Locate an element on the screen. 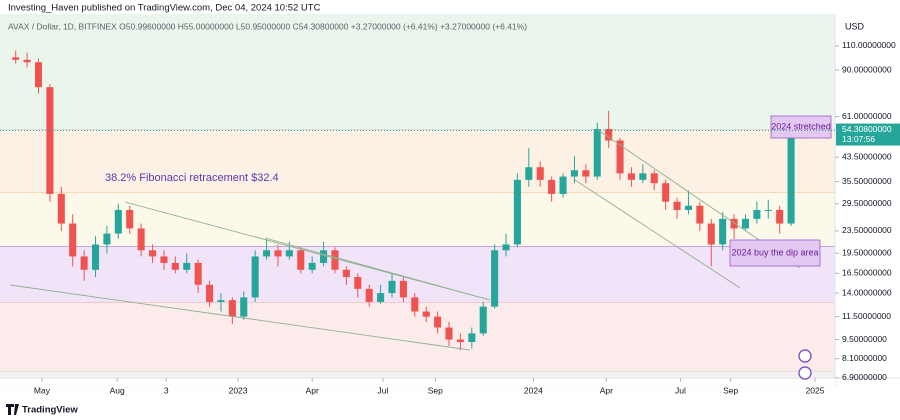 This screenshot has width=900, height=420. footer: TradingView is located at coordinates (50, 410).